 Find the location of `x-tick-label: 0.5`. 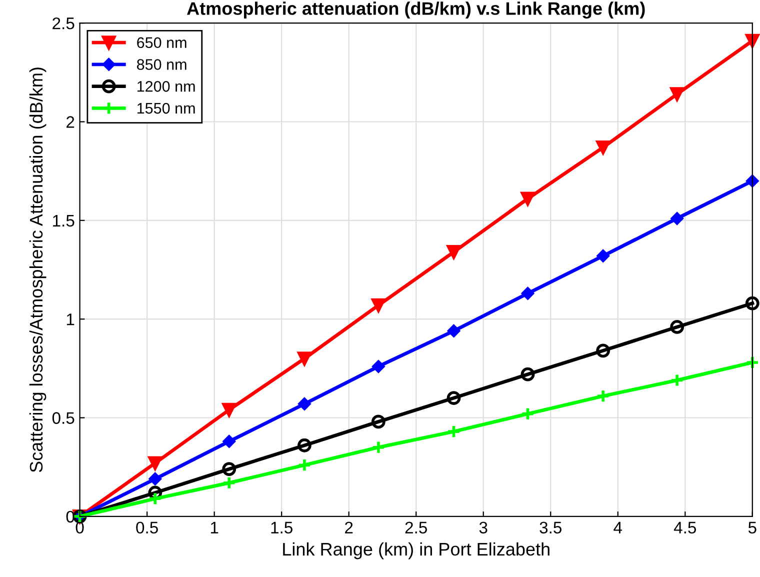

x-tick-label: 0.5 is located at coordinates (147, 528).